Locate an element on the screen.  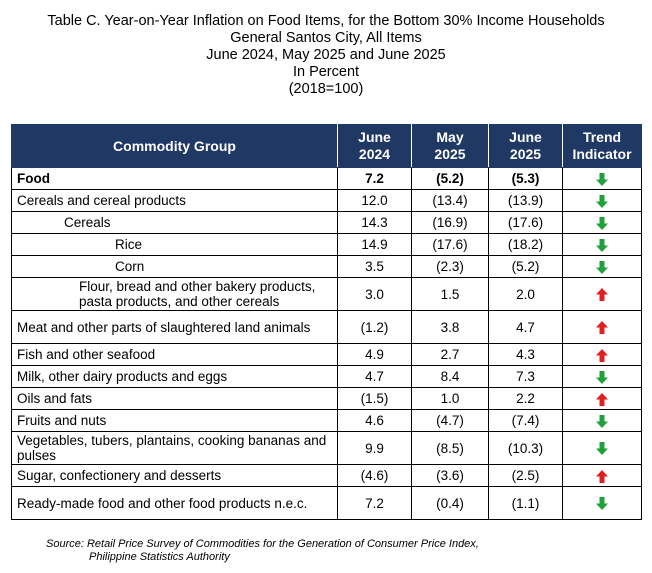
header-commodity-group: Commodity Group is located at coordinates (174, 146).